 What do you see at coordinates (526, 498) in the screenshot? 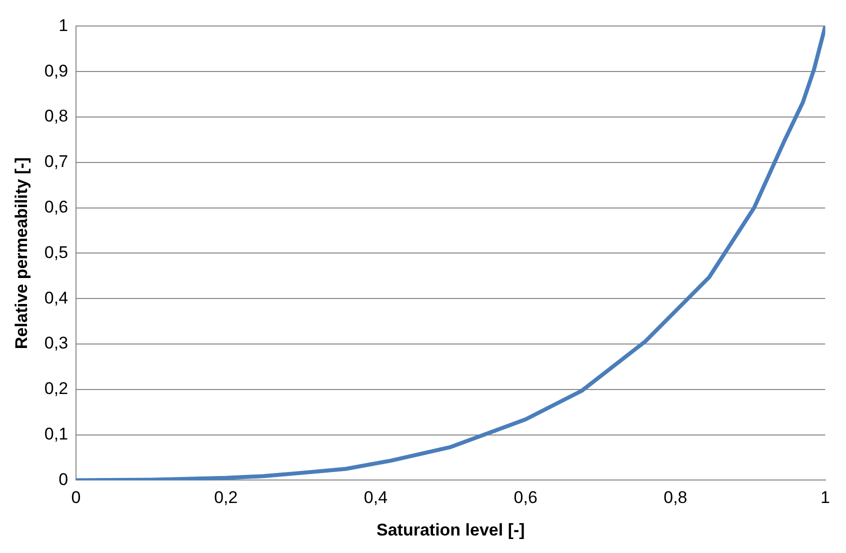
I see `x-tick-label: 0,6` at bounding box center [526, 498].